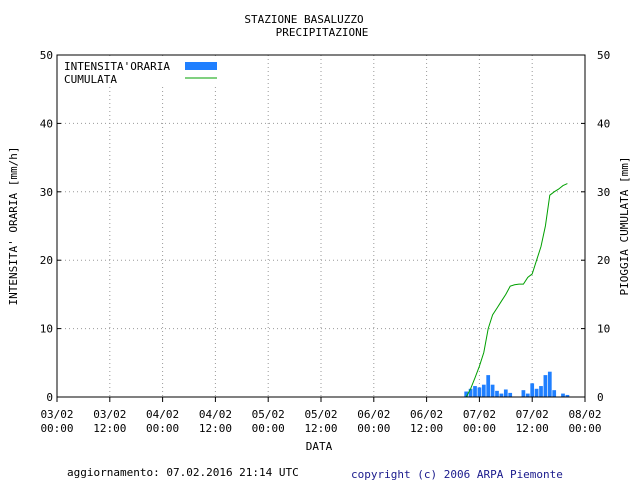 The width and height of the screenshot is (640, 480). What do you see at coordinates (457, 474) in the screenshot?
I see `copyright-notice: copyright (c) 2006 ARPA Piemonte` at bounding box center [457, 474].